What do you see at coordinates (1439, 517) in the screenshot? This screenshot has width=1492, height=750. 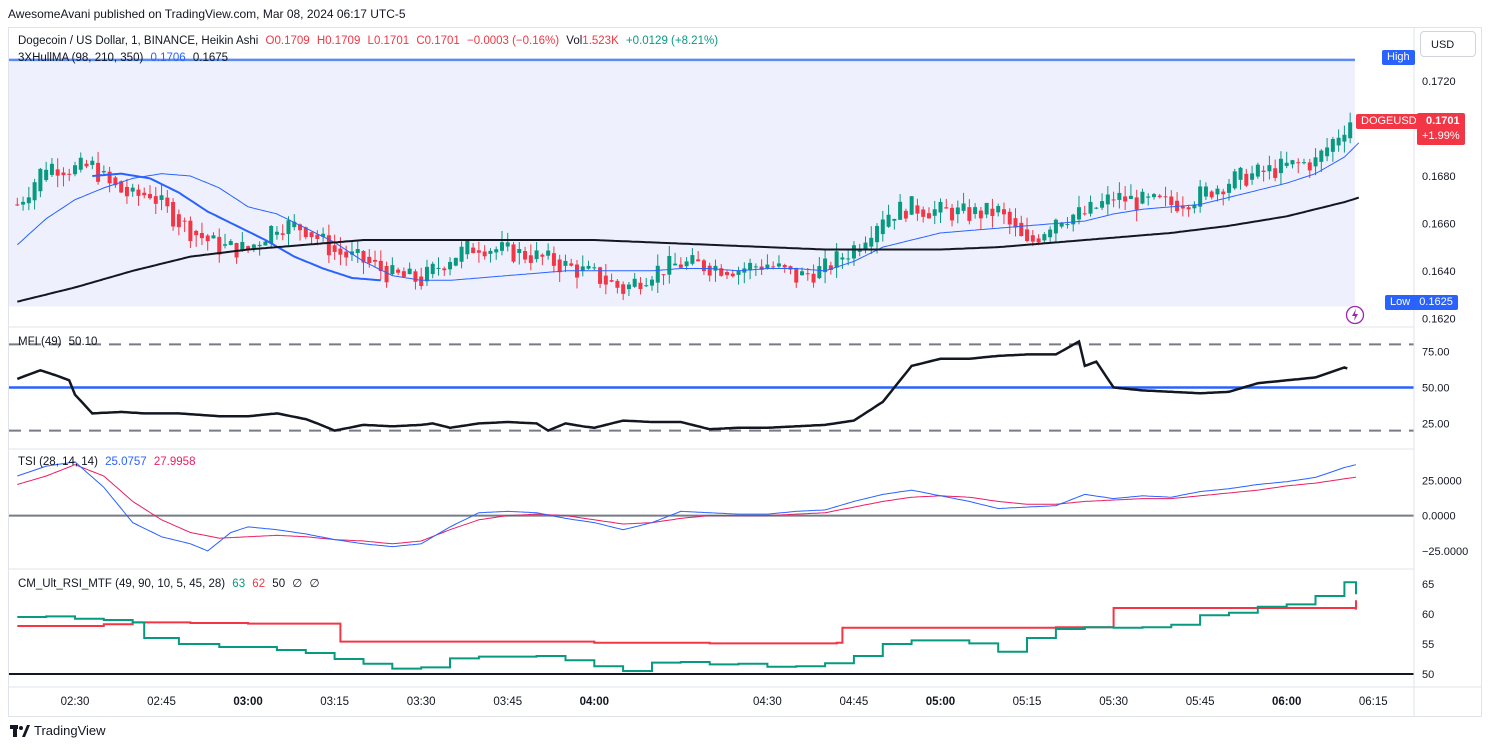 I see `tsi-tick-label: 0.0000` at bounding box center [1439, 517].